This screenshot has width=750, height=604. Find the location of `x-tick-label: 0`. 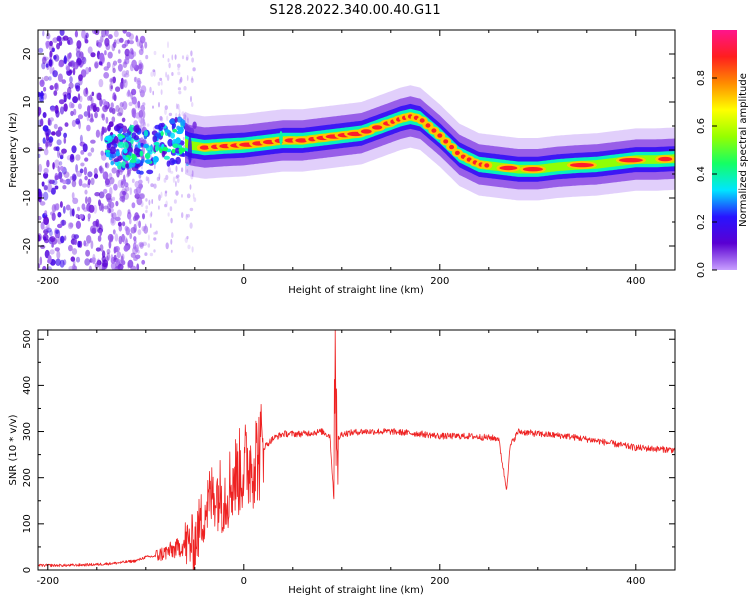

x-tick-label: 0 is located at coordinates (244, 281).